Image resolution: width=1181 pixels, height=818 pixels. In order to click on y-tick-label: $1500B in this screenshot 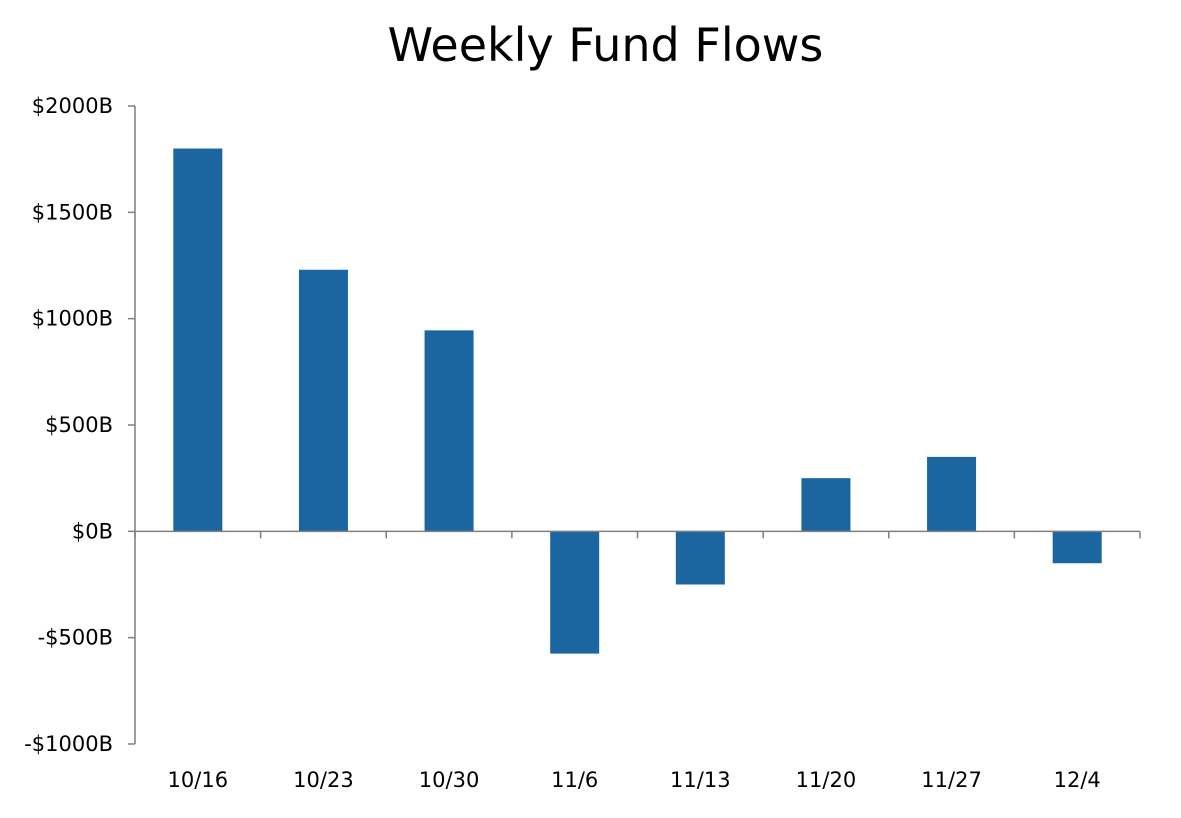, I will do `click(72, 212)`.